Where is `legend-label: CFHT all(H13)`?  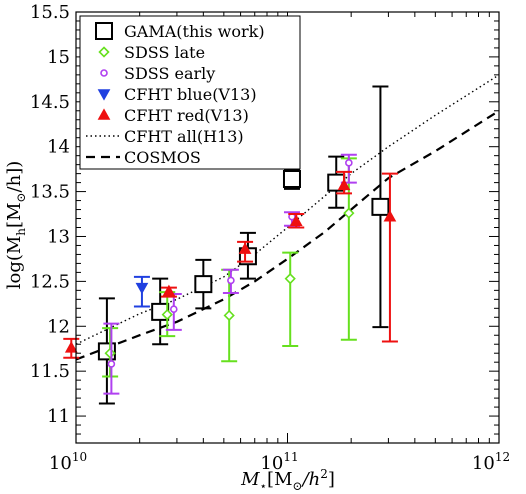
legend-label: CFHT all(H13) is located at coordinates (184, 136).